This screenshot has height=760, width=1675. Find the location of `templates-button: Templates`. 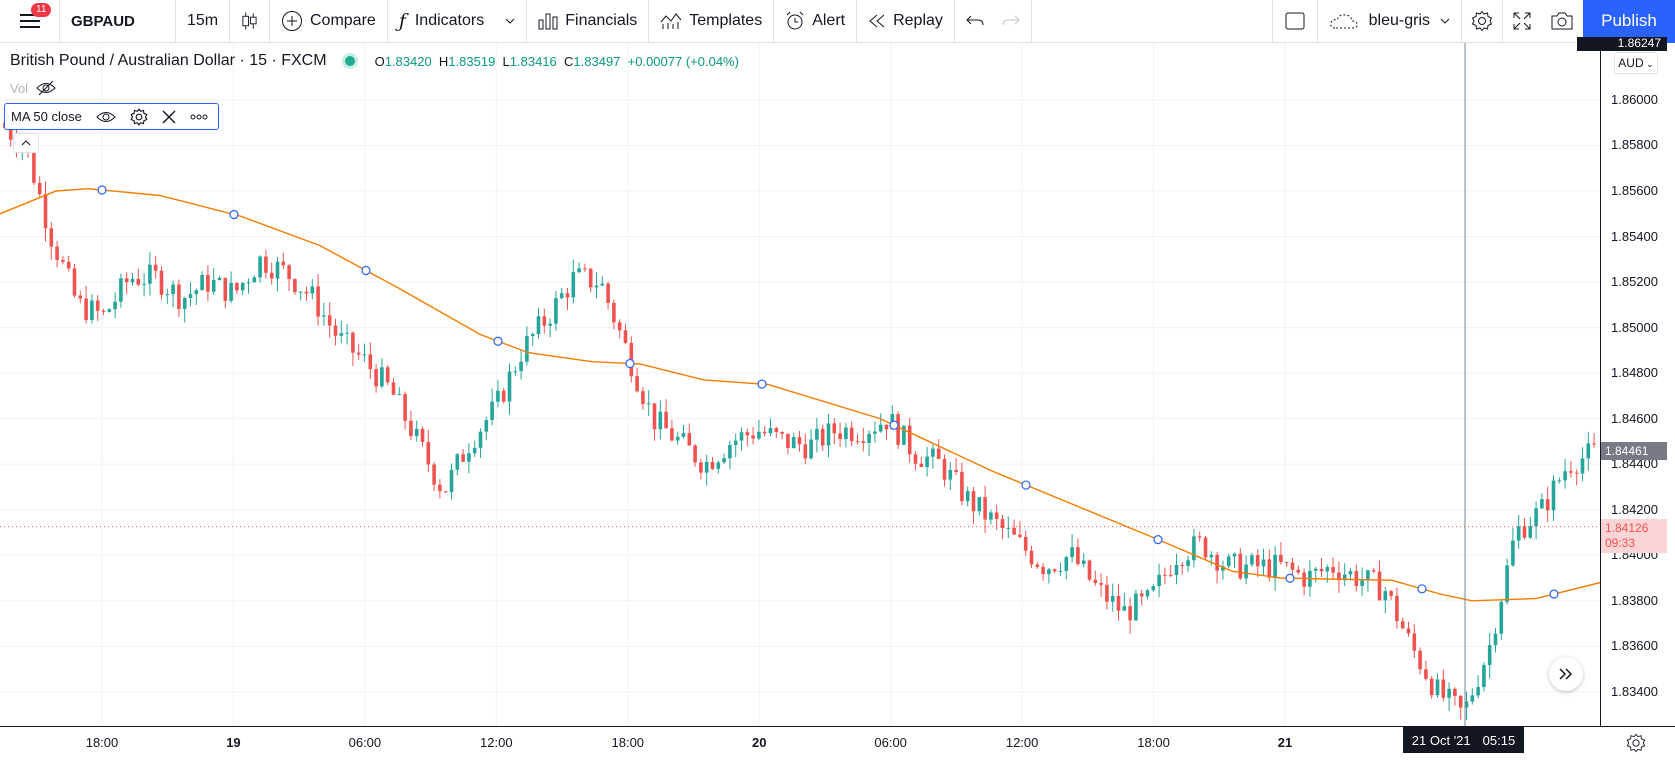

templates-button: Templates is located at coordinates (712, 21).